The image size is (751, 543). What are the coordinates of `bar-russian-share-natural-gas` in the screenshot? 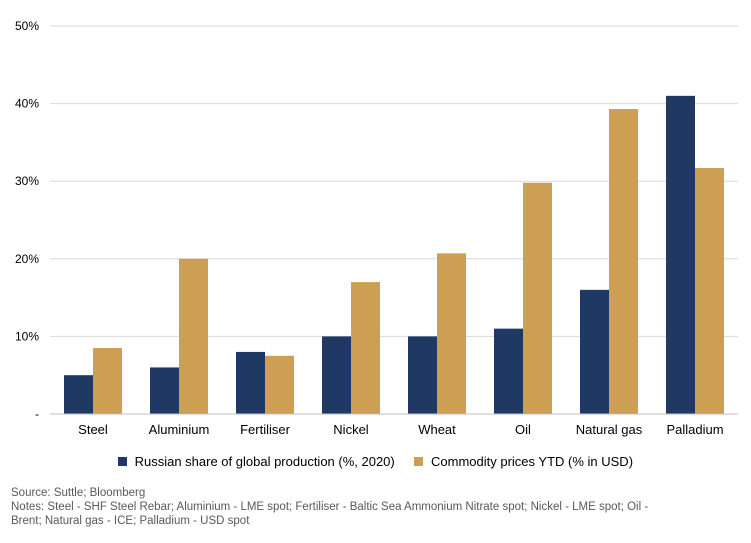 It's located at (594, 351).